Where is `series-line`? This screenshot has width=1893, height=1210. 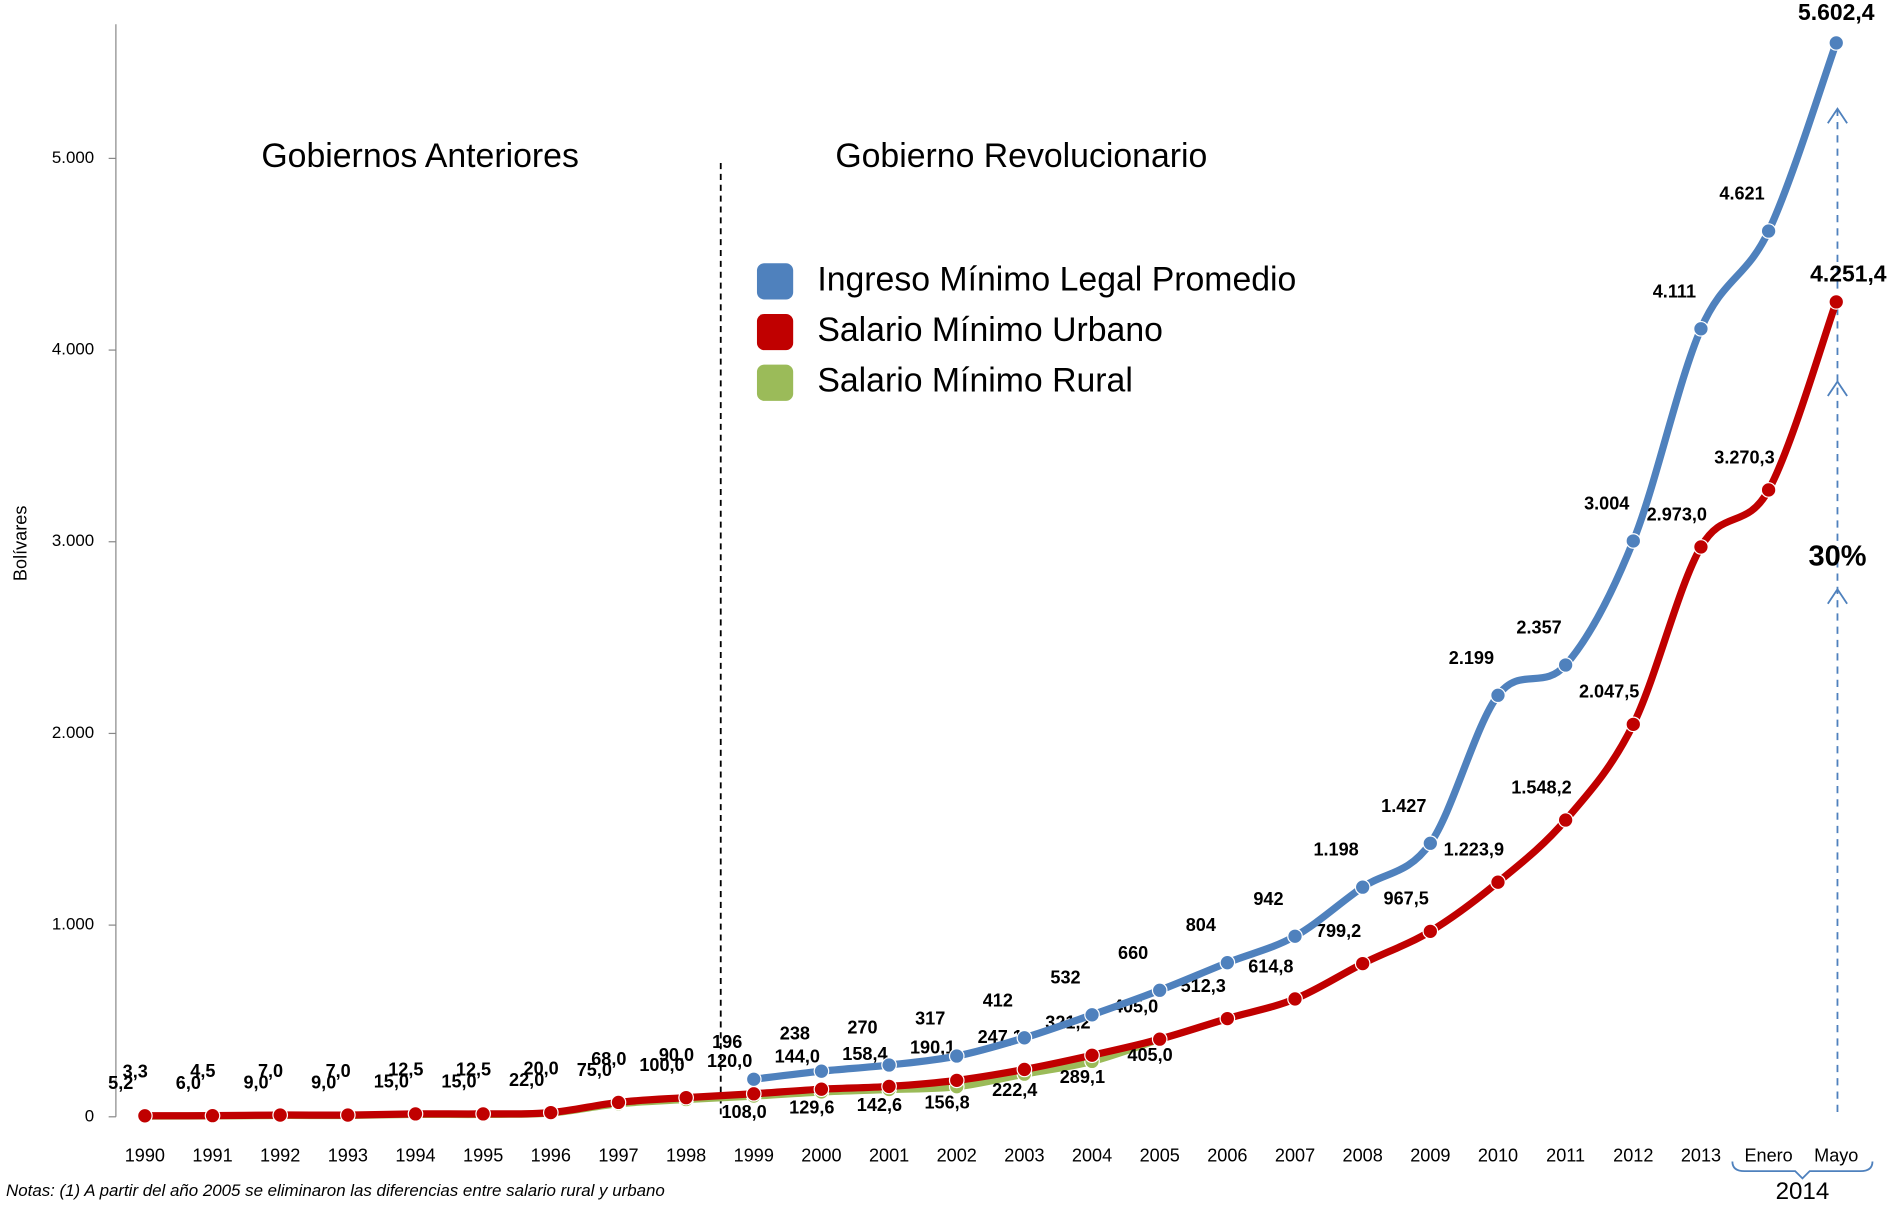
series-line is located at coordinates (652, 1077).